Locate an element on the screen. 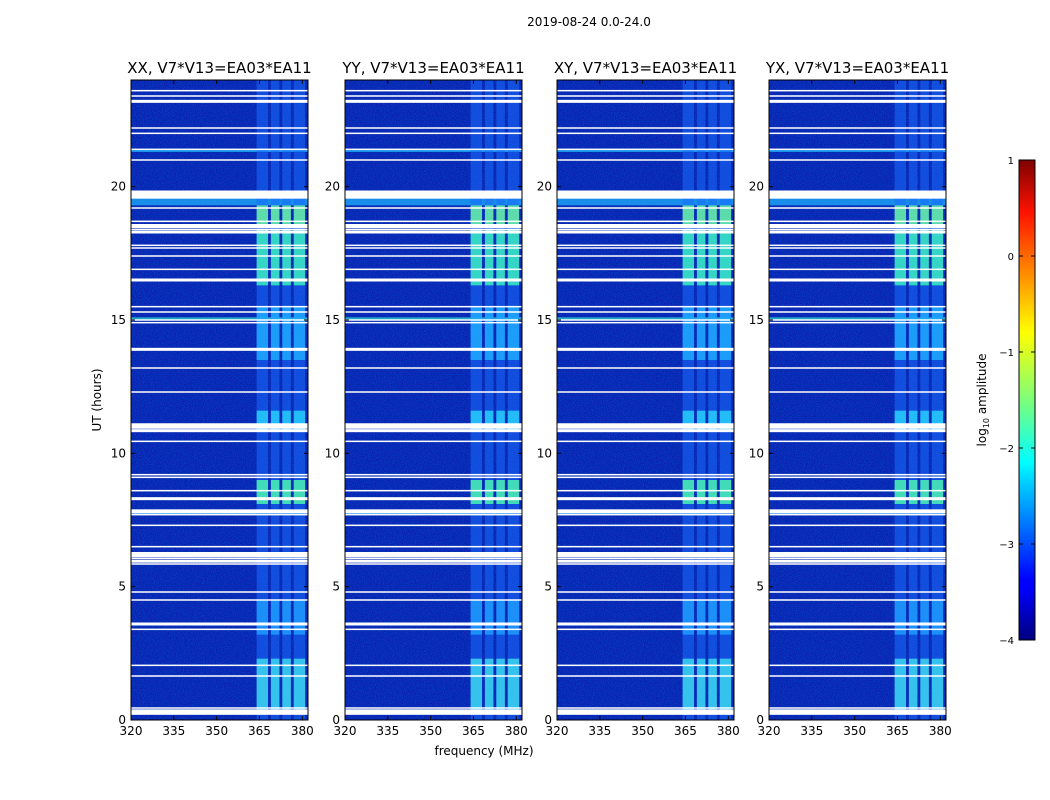 Image resolution: width=1050 pixels, height=800 pixels. rfi-band is located at coordinates (688, 400).